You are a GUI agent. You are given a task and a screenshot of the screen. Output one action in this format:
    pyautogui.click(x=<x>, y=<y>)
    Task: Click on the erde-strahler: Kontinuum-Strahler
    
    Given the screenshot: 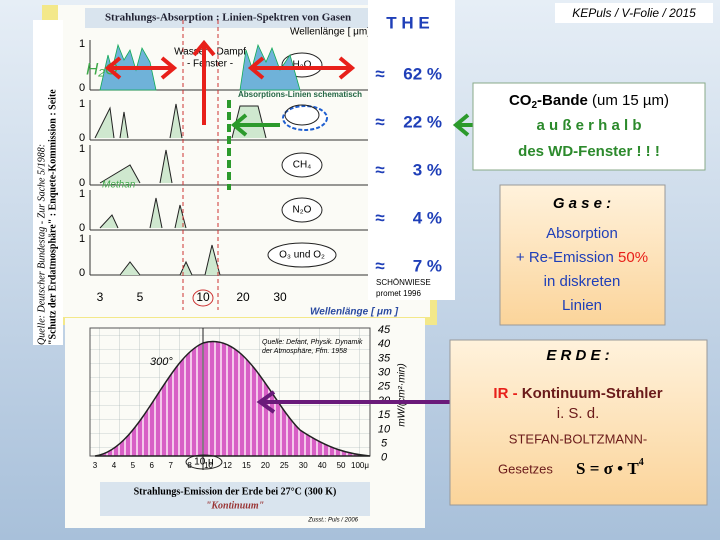 What is the action you would take?
    pyautogui.click(x=592, y=393)
    